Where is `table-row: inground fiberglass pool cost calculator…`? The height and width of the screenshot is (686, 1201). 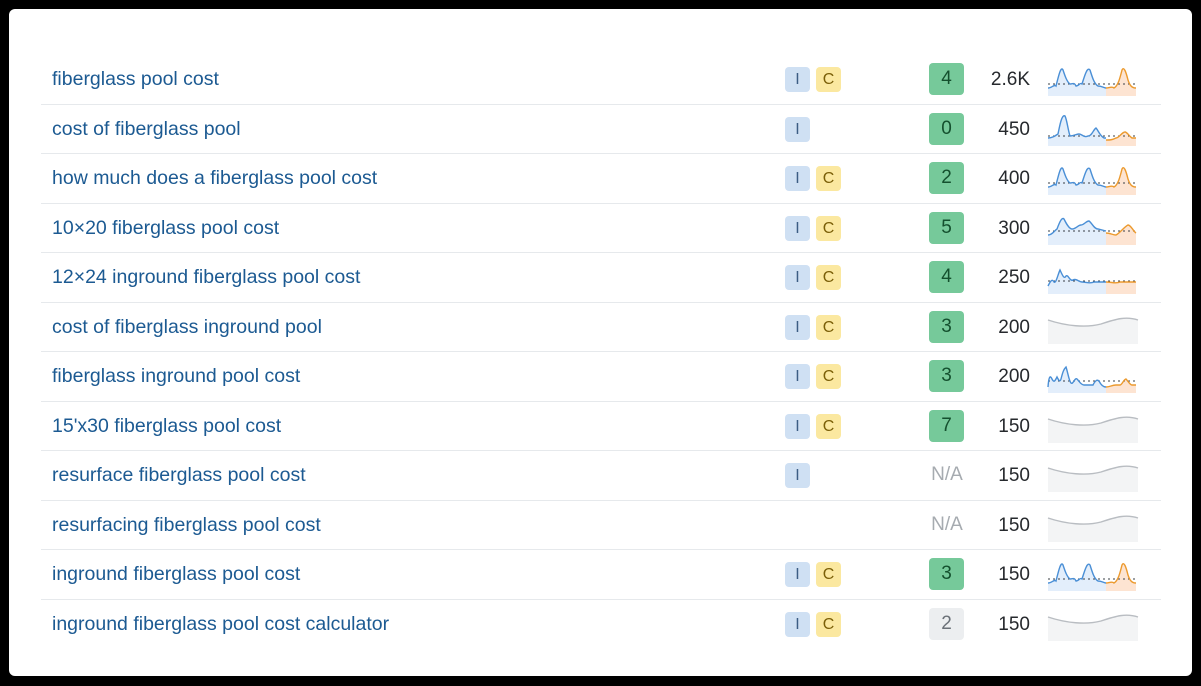 table-row: inground fiberglass pool cost calculator… is located at coordinates (601, 625).